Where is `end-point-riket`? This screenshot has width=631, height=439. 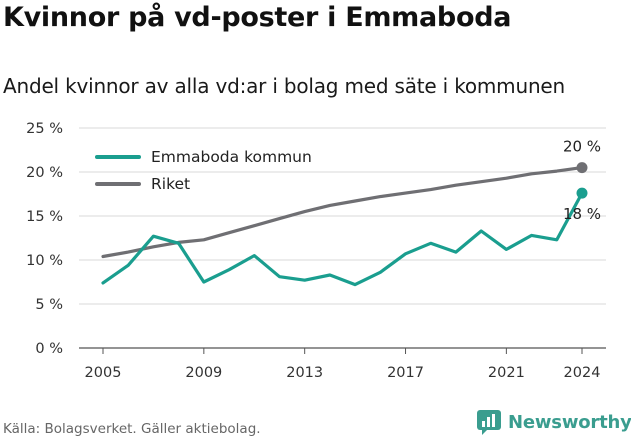 end-point-riket is located at coordinates (582, 168).